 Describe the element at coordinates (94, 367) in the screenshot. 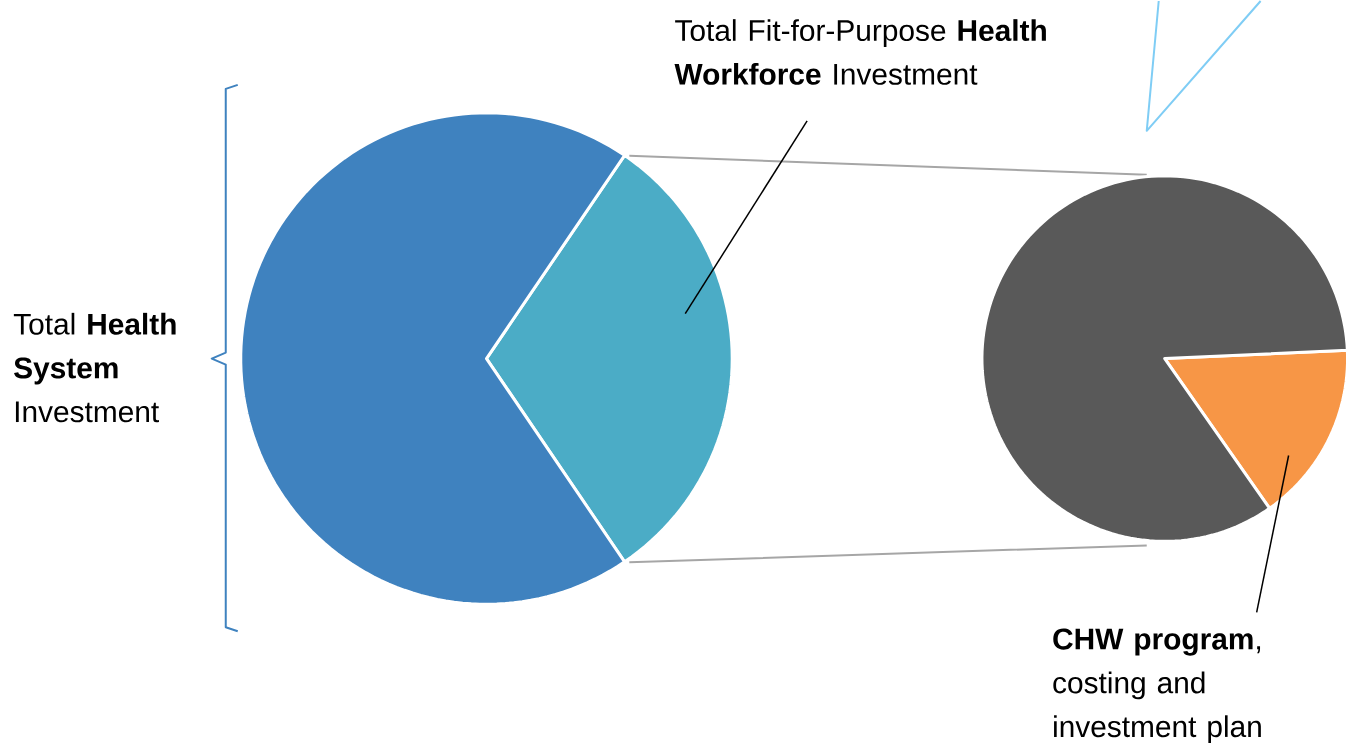

I see `text: Total Health System Investment` at that location.